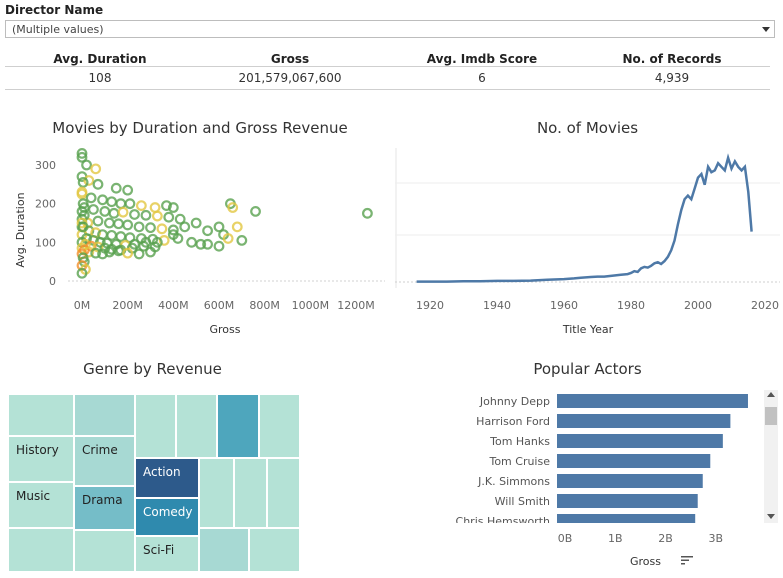 The image size is (783, 578). I want to click on director-filter-dropdown: (Multiple values), so click(390, 29).